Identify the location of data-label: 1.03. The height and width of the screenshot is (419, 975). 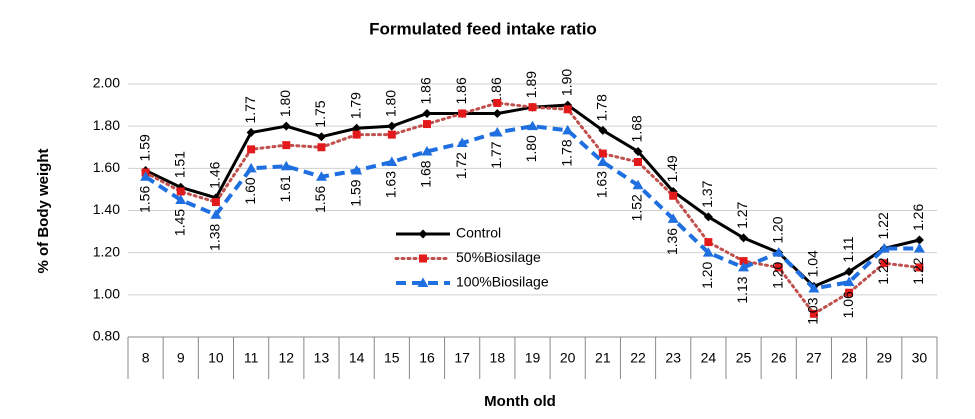
(813, 310).